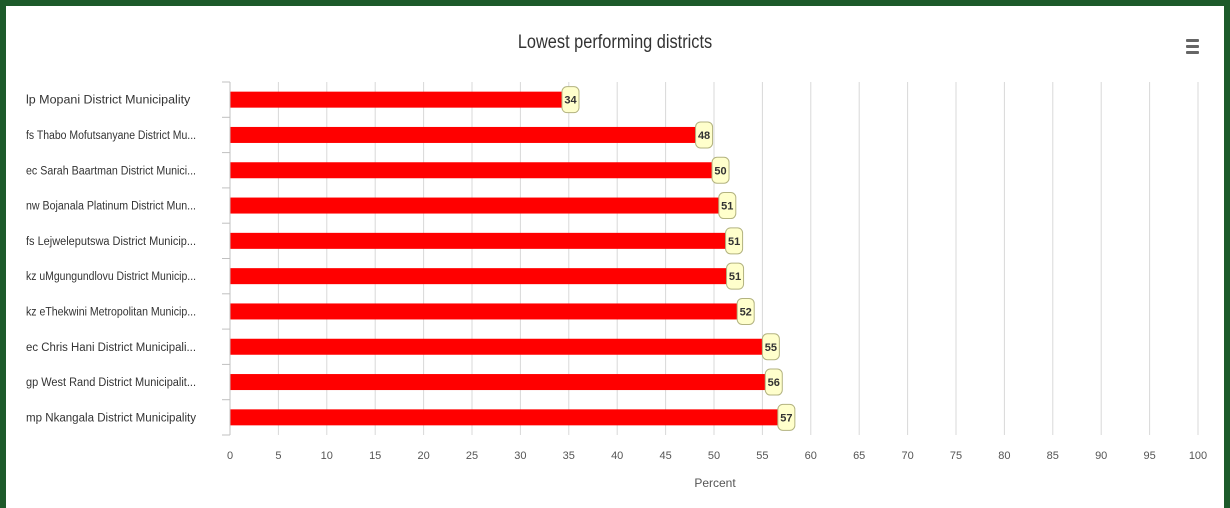 Image resolution: width=1230 pixels, height=508 pixels. I want to click on x-tick-label: 55, so click(762, 456).